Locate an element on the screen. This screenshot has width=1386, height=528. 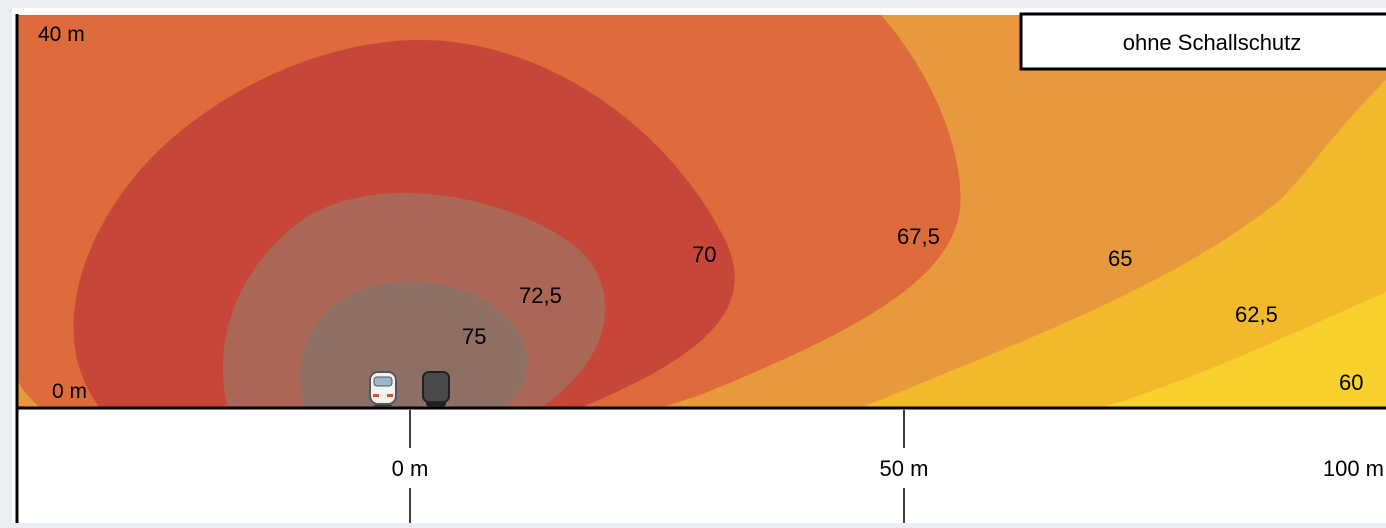
freight-train-icon is located at coordinates (436, 389).